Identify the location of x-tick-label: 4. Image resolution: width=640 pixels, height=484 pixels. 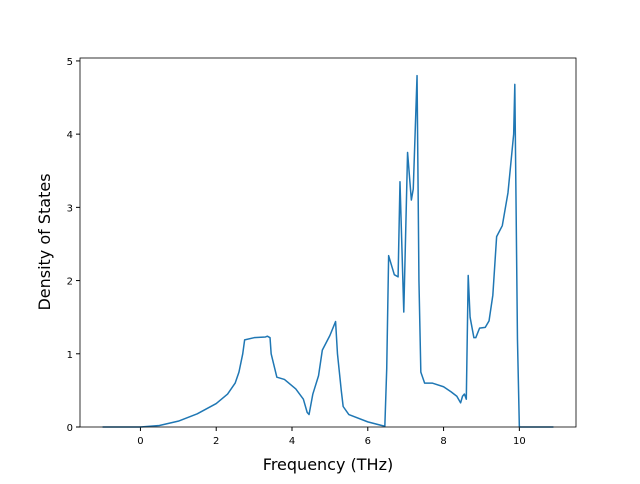
(292, 441).